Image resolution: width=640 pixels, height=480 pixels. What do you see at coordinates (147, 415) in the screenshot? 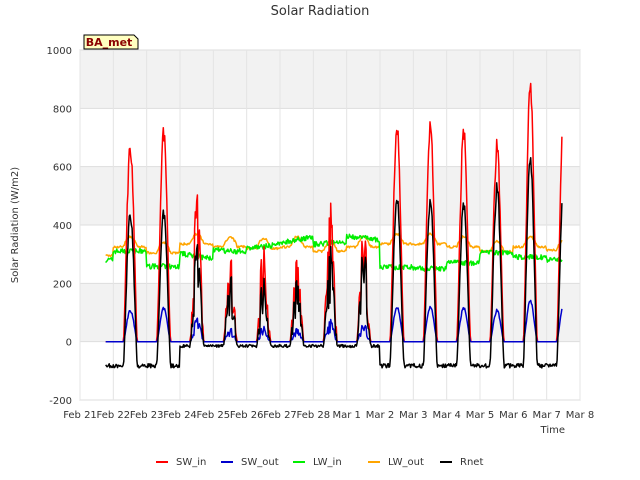
I see `x-tick-label: Feb 23` at bounding box center [147, 415].